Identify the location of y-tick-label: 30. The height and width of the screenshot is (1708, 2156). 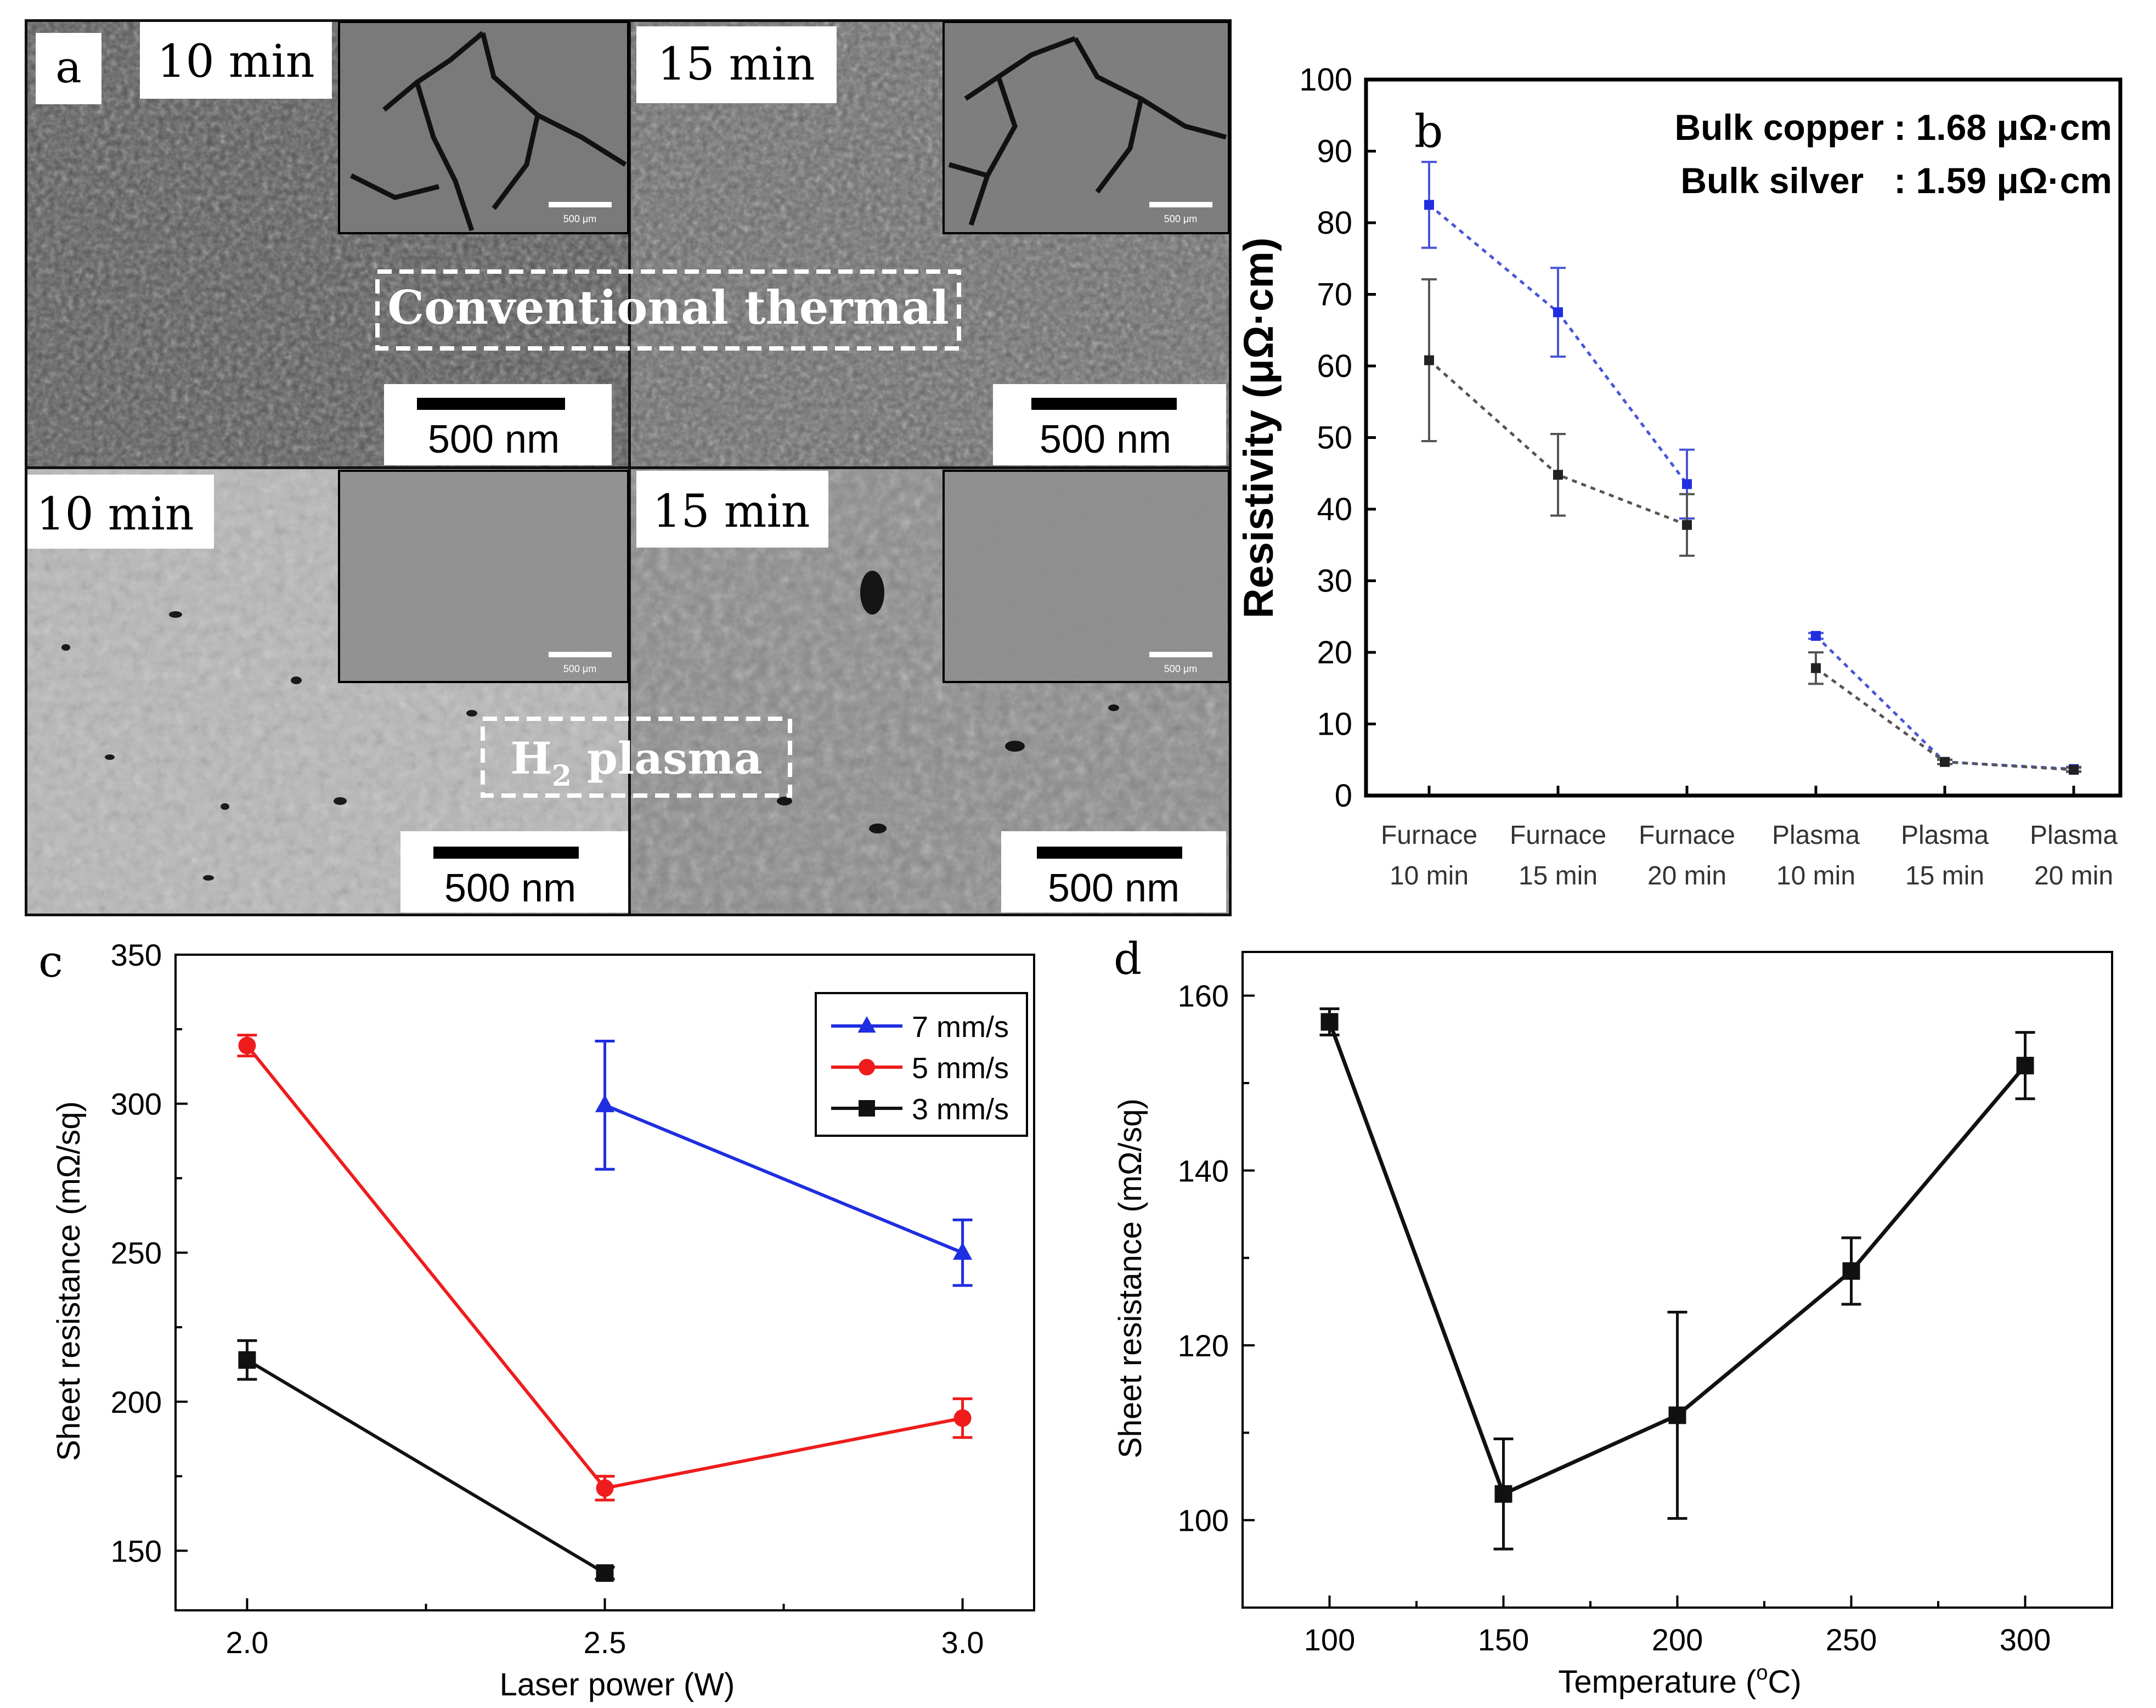
(1334, 581).